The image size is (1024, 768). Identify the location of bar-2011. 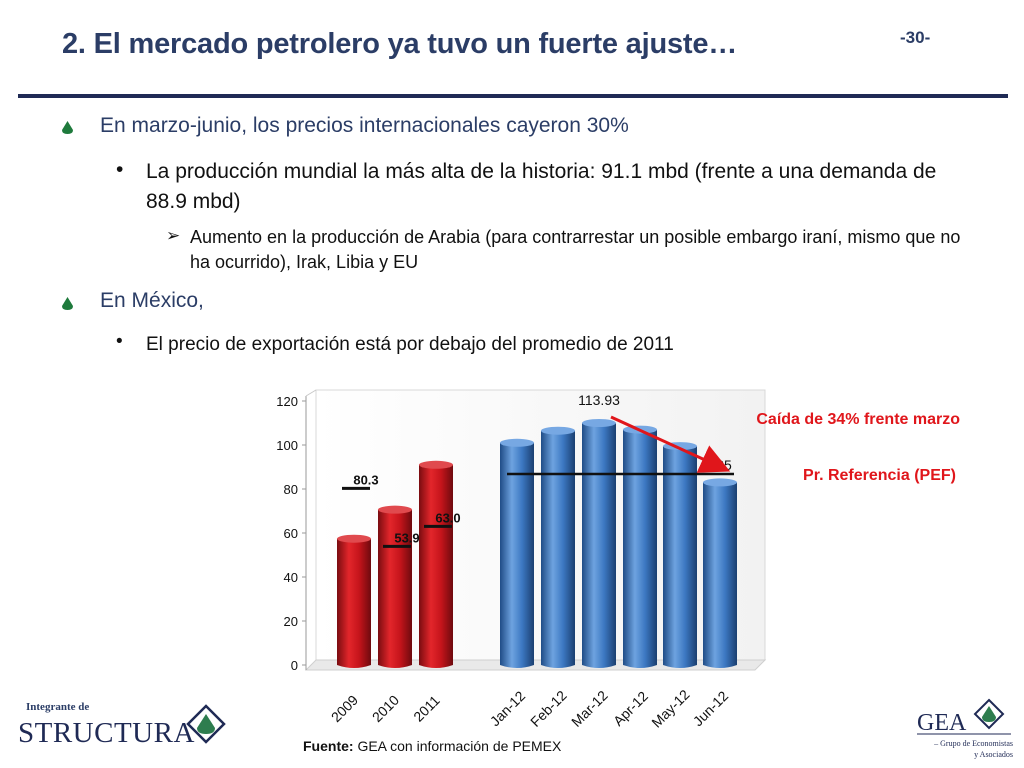
(436, 566).